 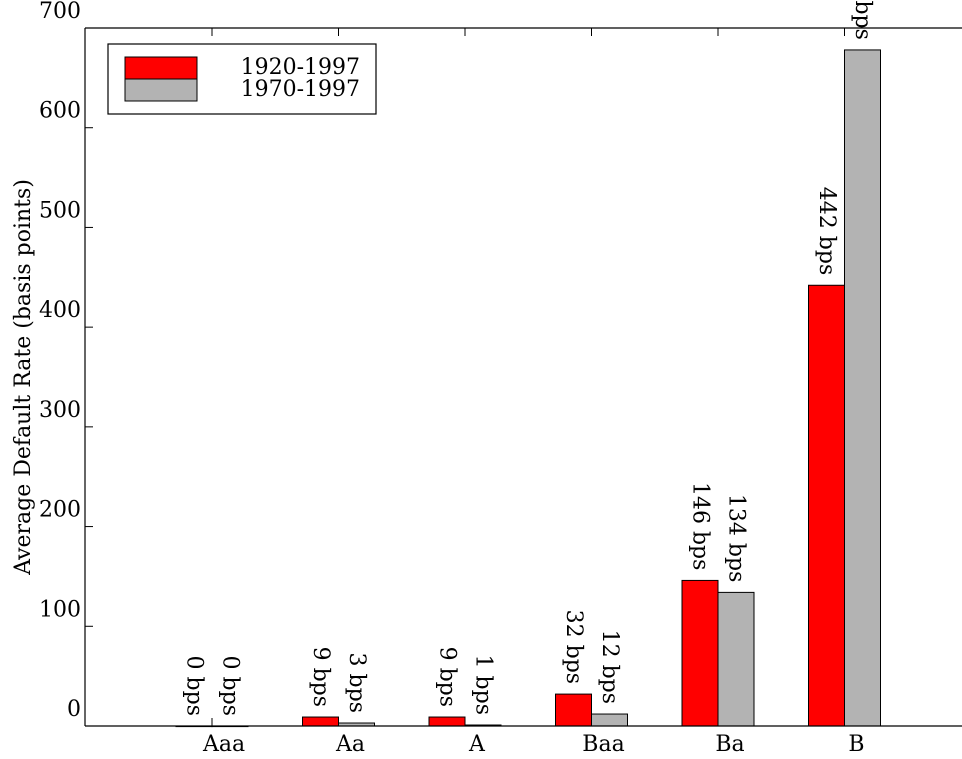 I want to click on bar-value-label: 134 bps, so click(x=736, y=538).